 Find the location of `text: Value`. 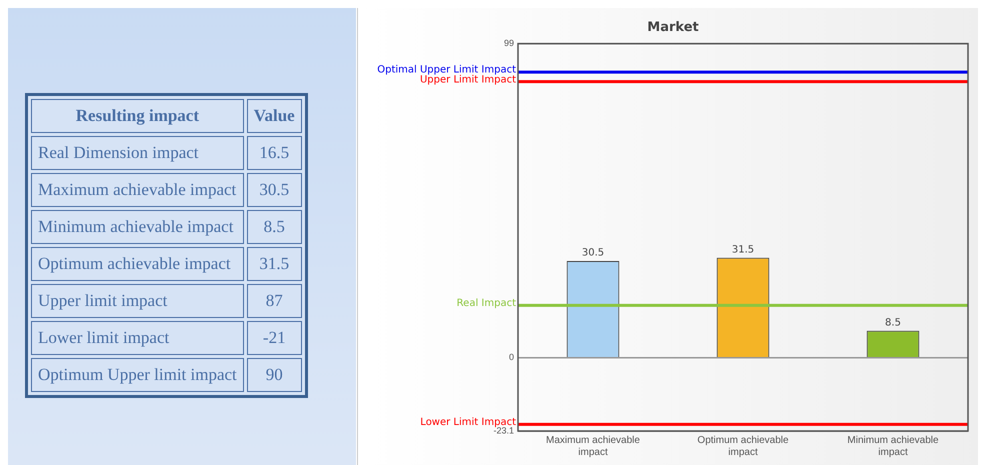

text: Value is located at coordinates (274, 116).